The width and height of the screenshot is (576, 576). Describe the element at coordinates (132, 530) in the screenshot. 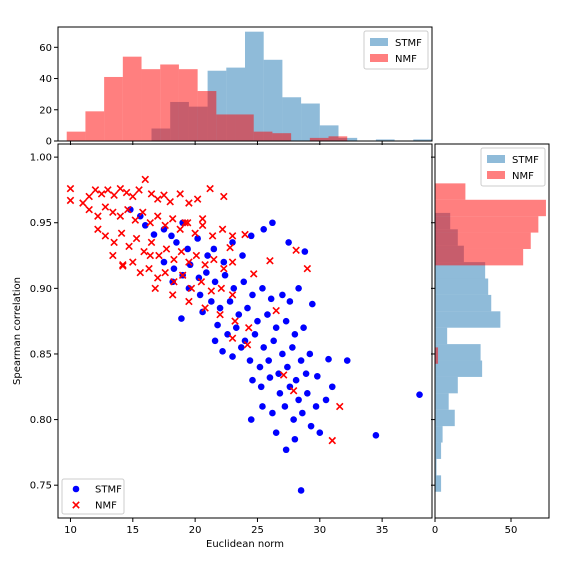

I see `x-tick-label: 15` at that location.